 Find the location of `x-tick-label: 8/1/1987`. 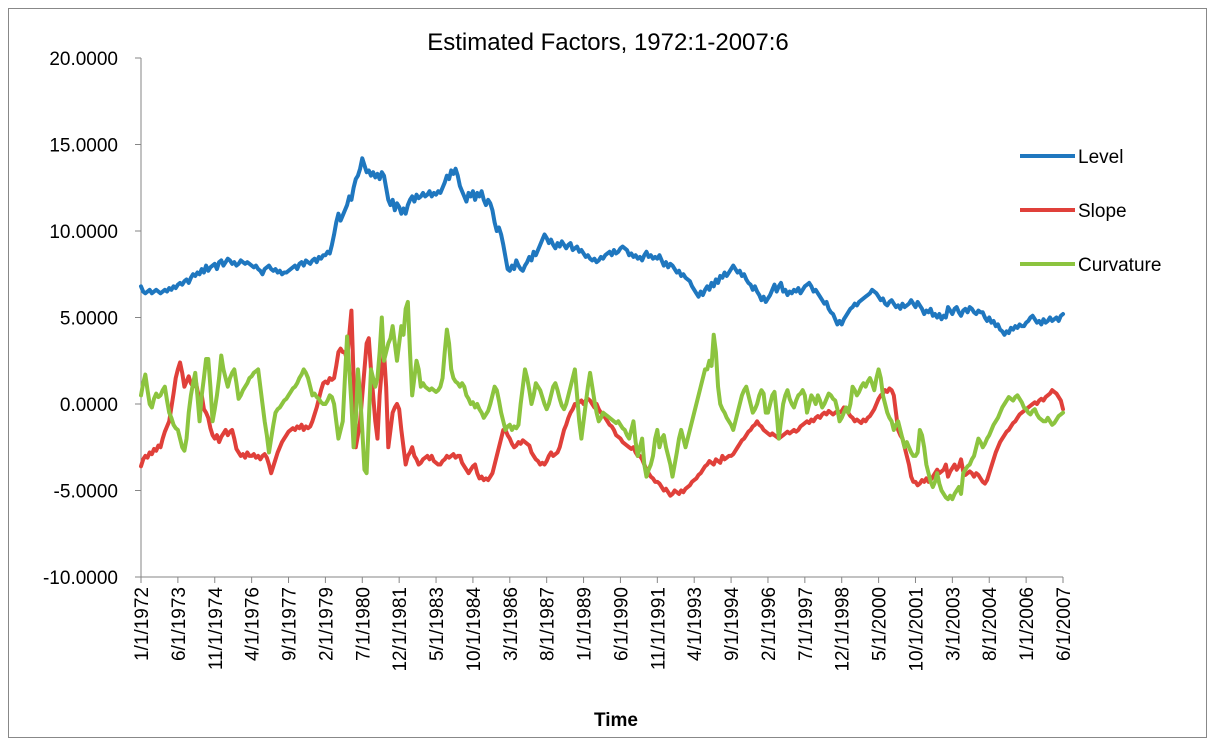

x-tick-label: 8/1/1987 is located at coordinates (548, 624).